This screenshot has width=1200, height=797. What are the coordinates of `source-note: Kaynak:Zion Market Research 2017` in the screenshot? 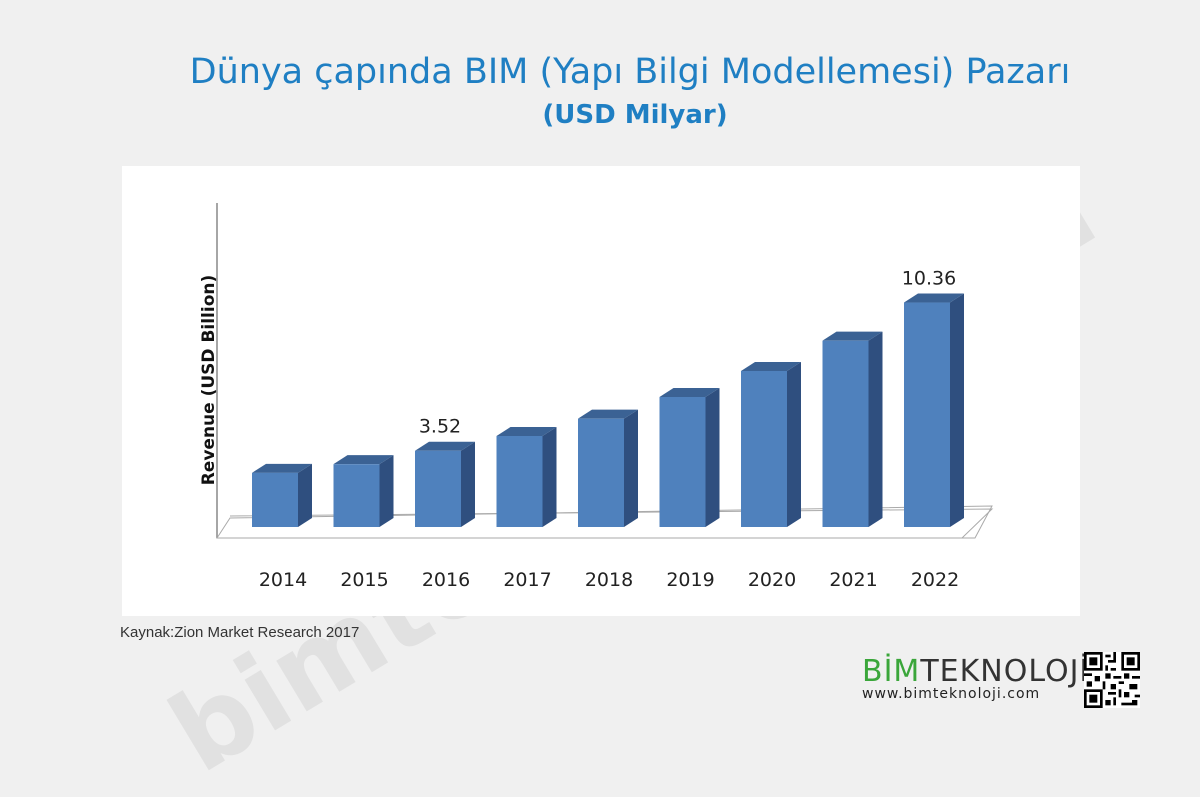 It's located at (240, 632).